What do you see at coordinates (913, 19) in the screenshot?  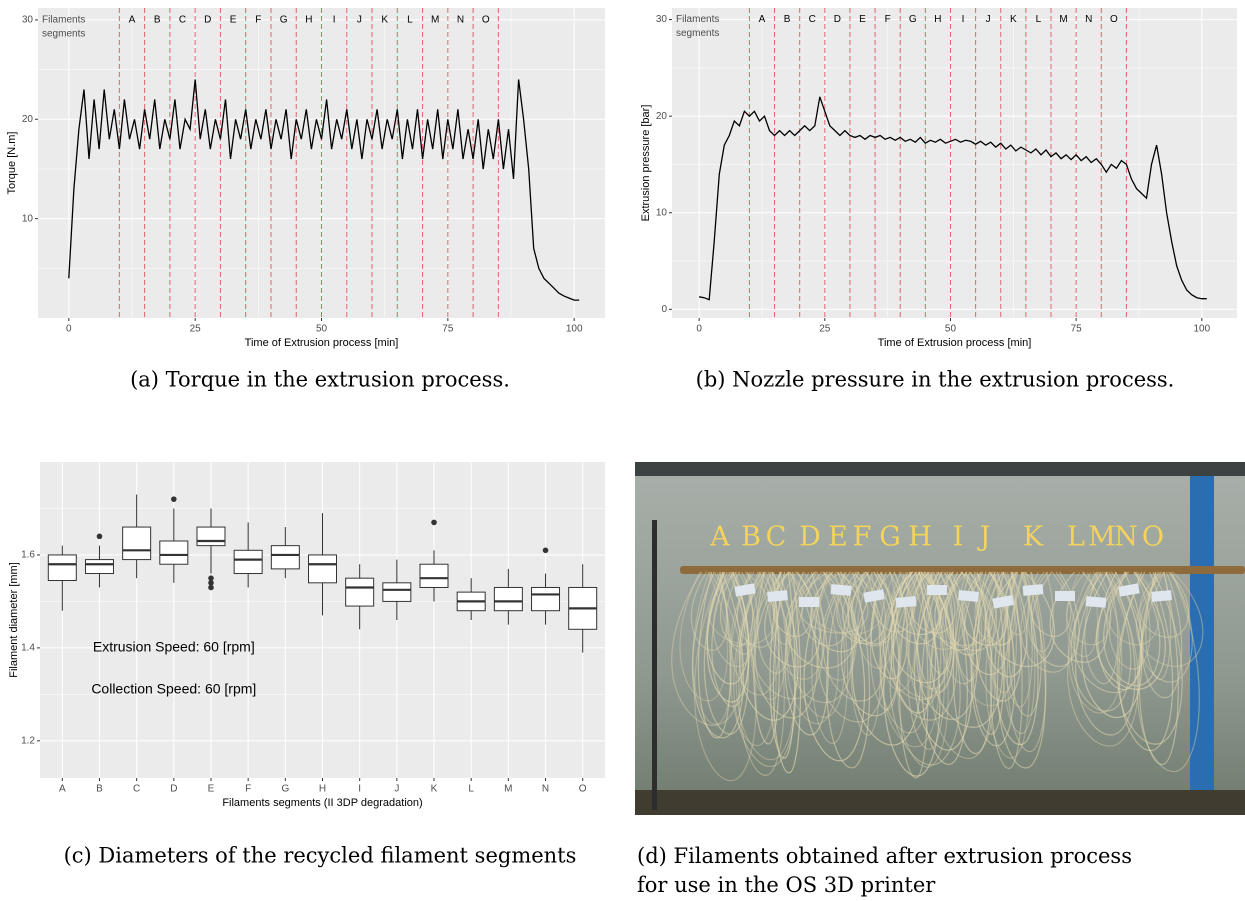 I see `segment-label: G` at bounding box center [913, 19].